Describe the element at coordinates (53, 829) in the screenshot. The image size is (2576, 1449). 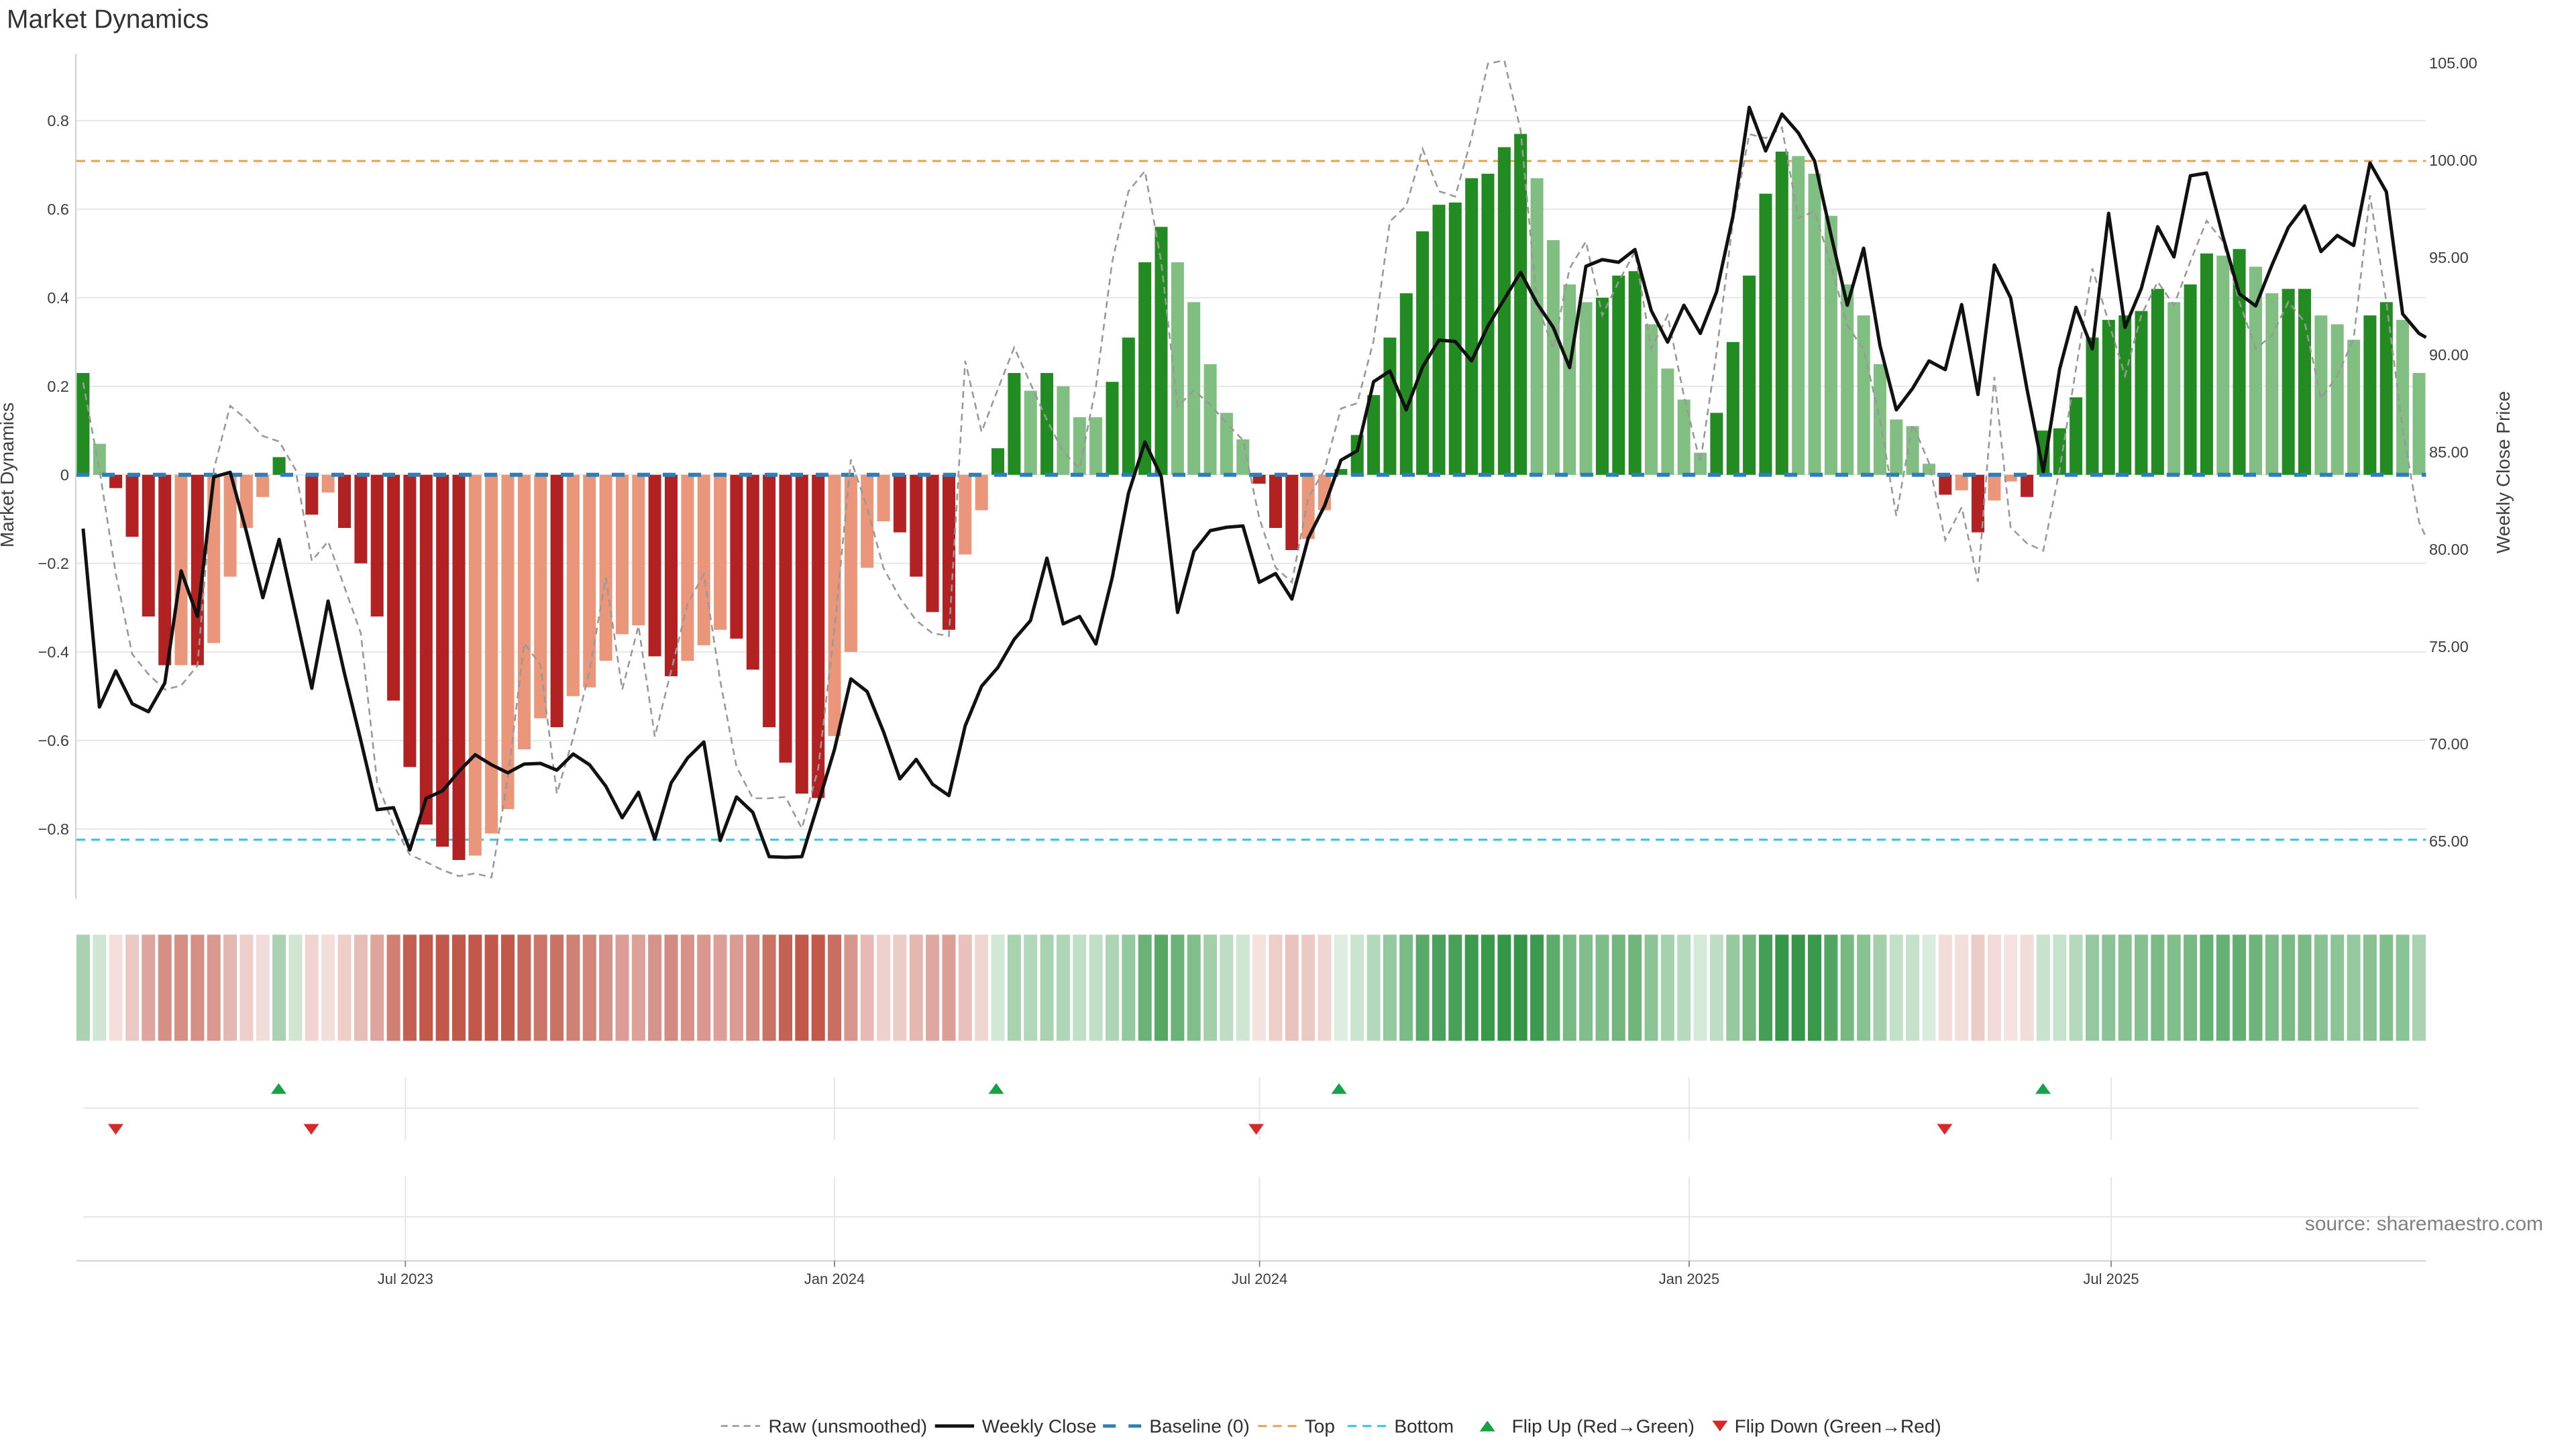
I see `svg-text: −0.8` at that location.